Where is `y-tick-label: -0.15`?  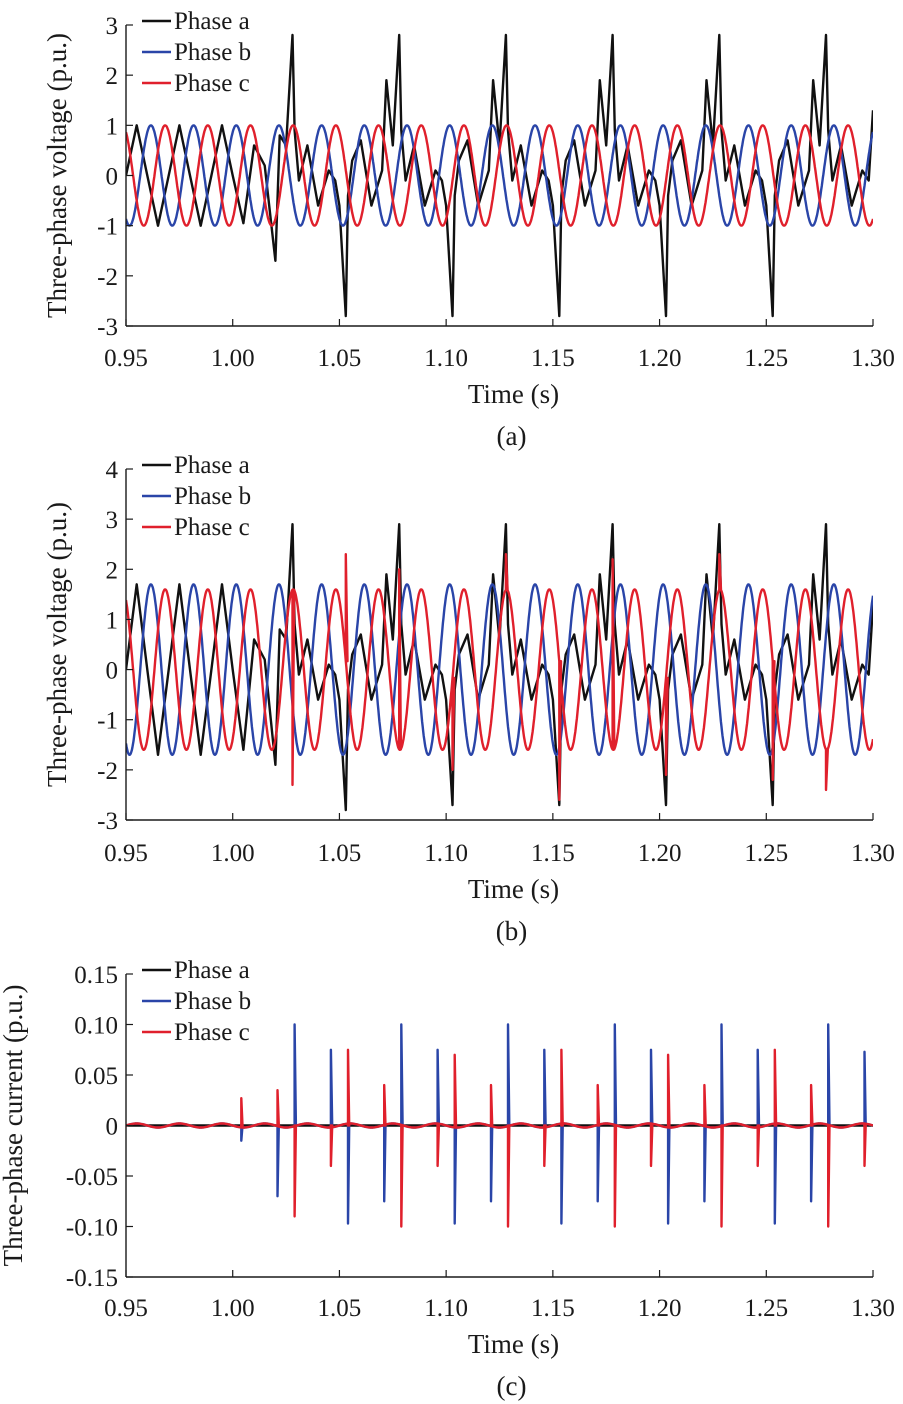 y-tick-label: -0.15 is located at coordinates (92, 1278).